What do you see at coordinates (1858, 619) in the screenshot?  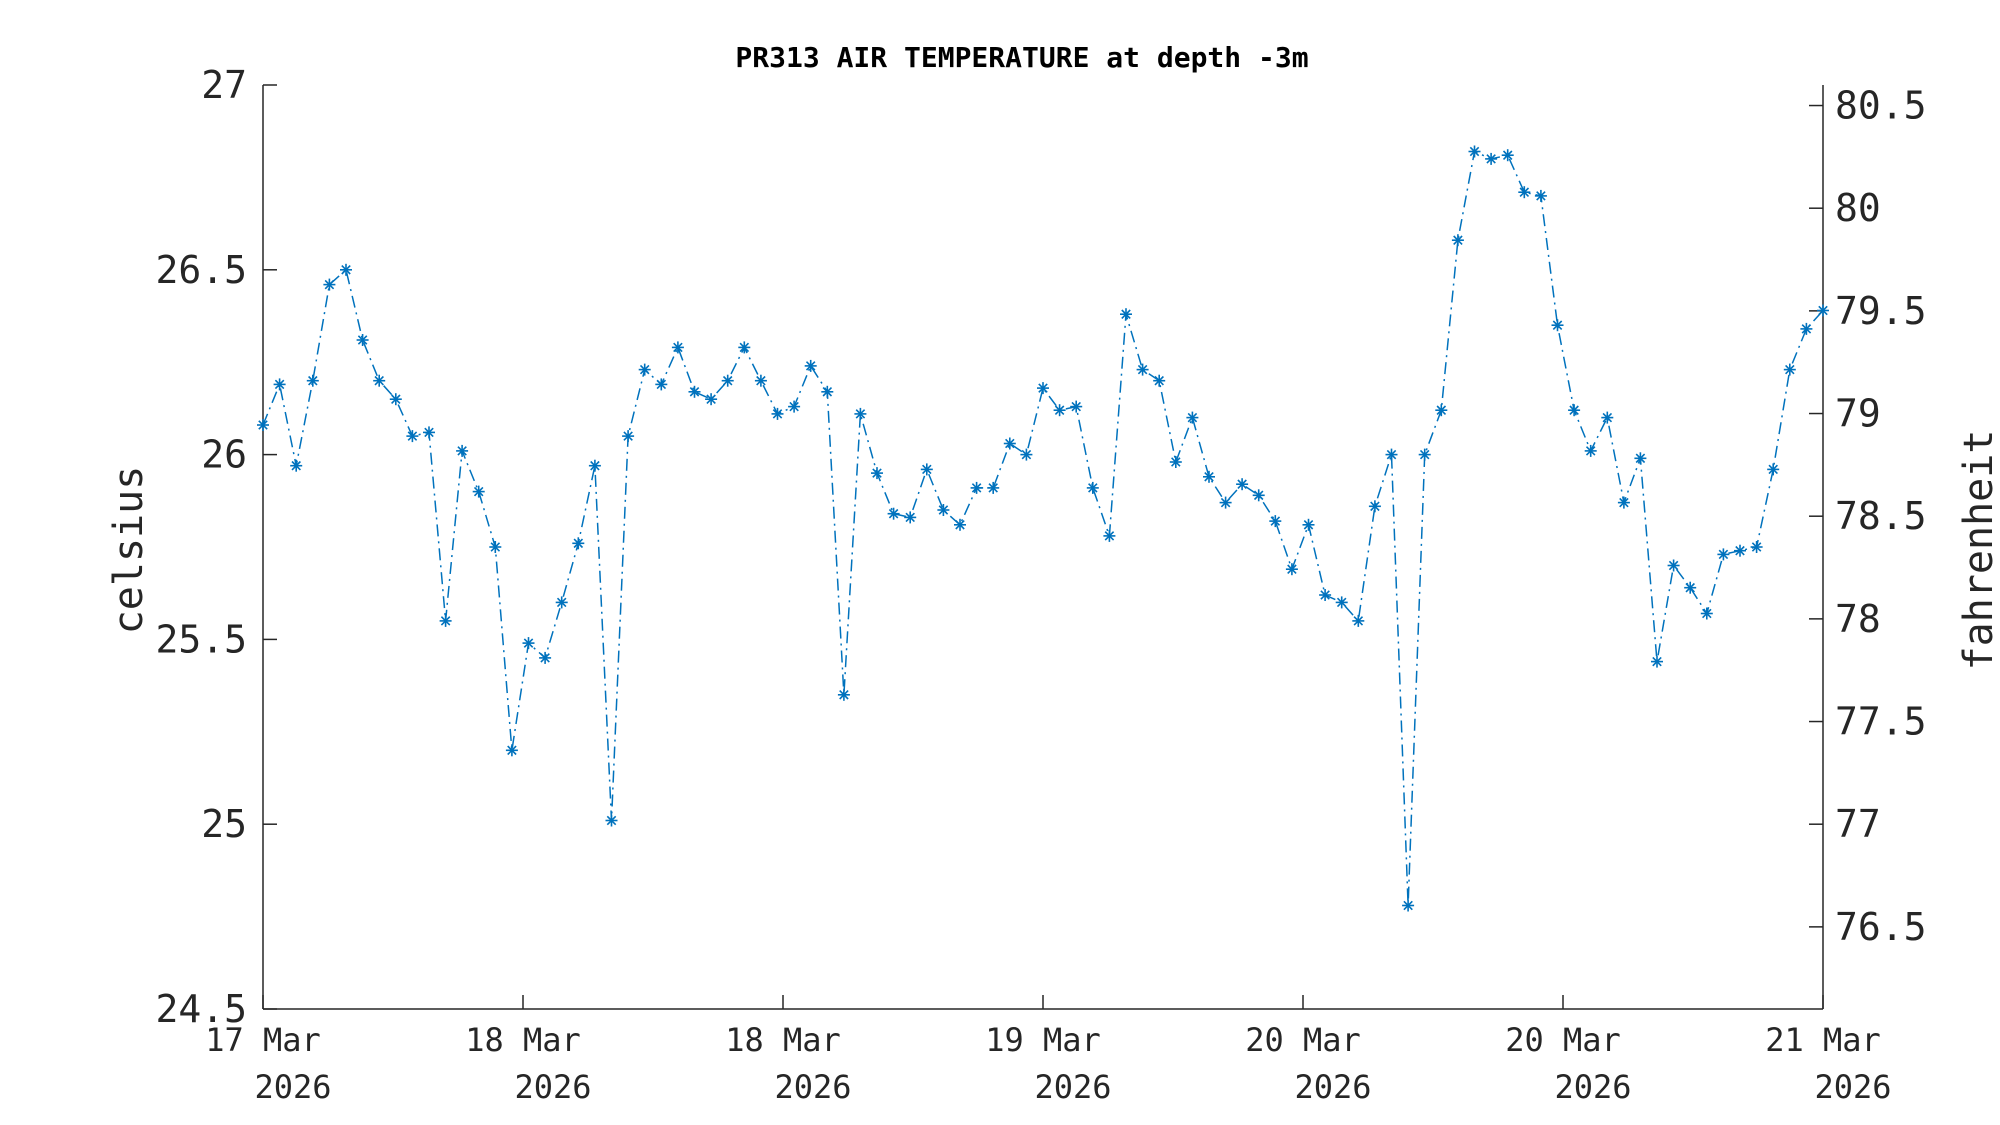 I see `y2-tick-label: 78` at bounding box center [1858, 619].